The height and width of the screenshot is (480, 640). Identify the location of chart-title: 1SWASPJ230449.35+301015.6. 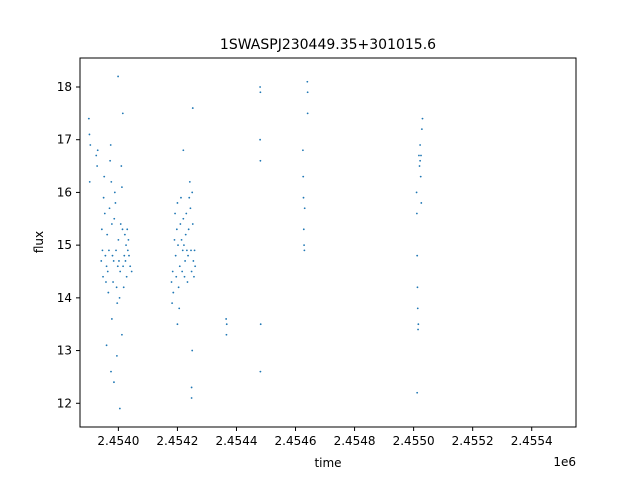
(328, 45).